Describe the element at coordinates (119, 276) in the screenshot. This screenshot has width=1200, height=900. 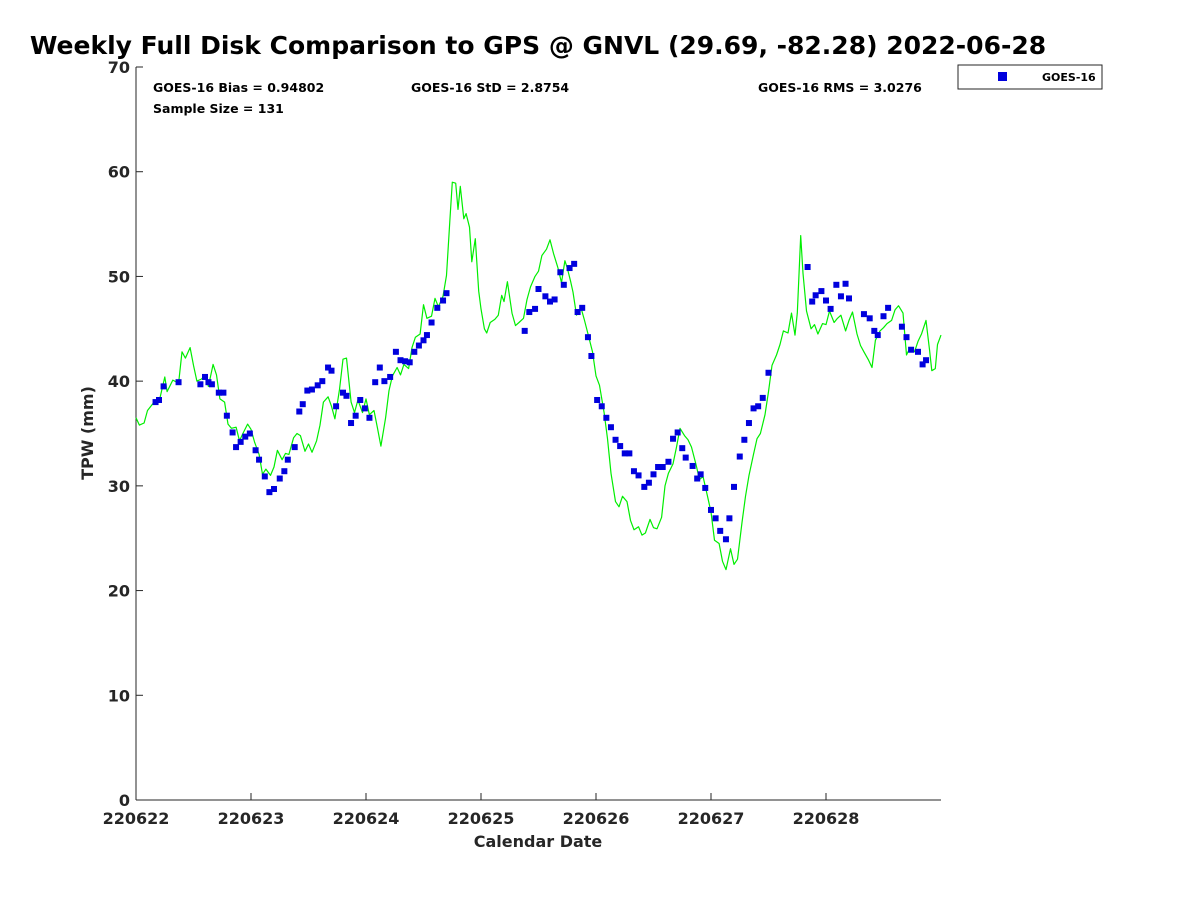
I see `y-tick-label: 50` at that location.